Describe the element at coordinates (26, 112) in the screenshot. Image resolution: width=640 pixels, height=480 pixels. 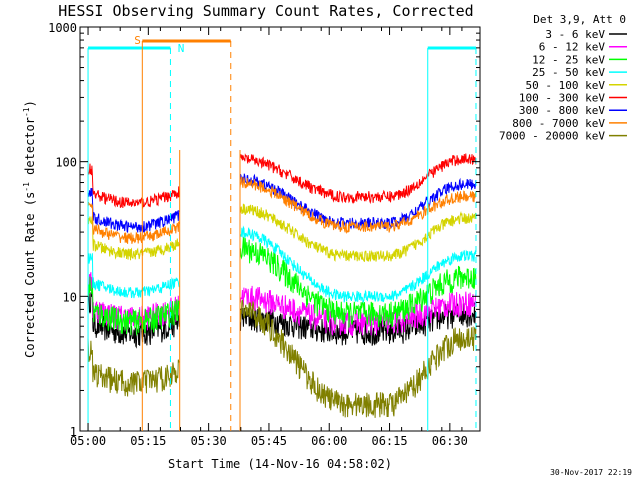
I see `y-axis-label-sup2: -1` at that location.